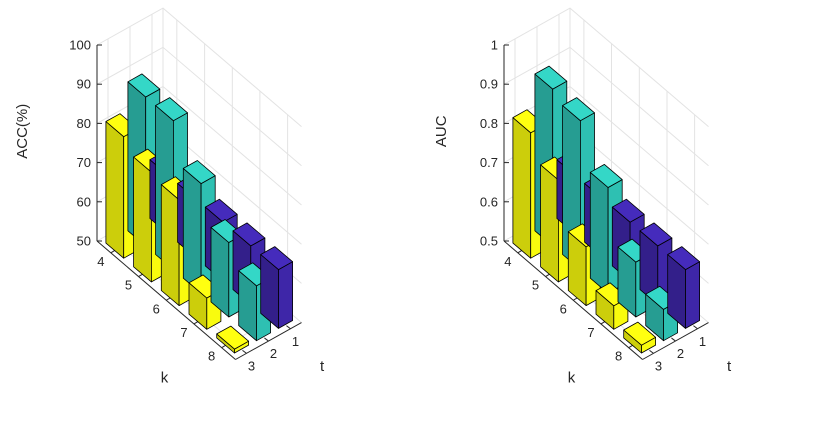 This screenshot has height=425, width=830. Describe the element at coordinates (84, 162) in the screenshot. I see `acc-z-tick: 70` at that location.